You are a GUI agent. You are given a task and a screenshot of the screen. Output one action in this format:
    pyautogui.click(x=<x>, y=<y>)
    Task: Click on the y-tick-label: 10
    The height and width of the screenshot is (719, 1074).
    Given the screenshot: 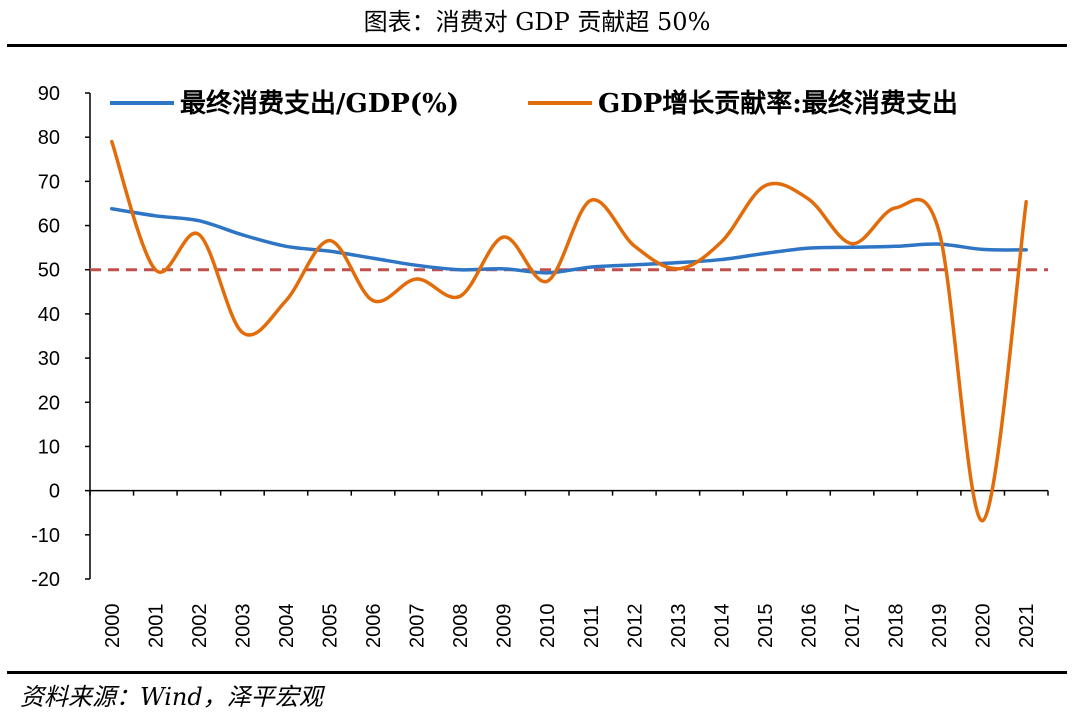 What is the action you would take?
    pyautogui.click(x=49, y=447)
    